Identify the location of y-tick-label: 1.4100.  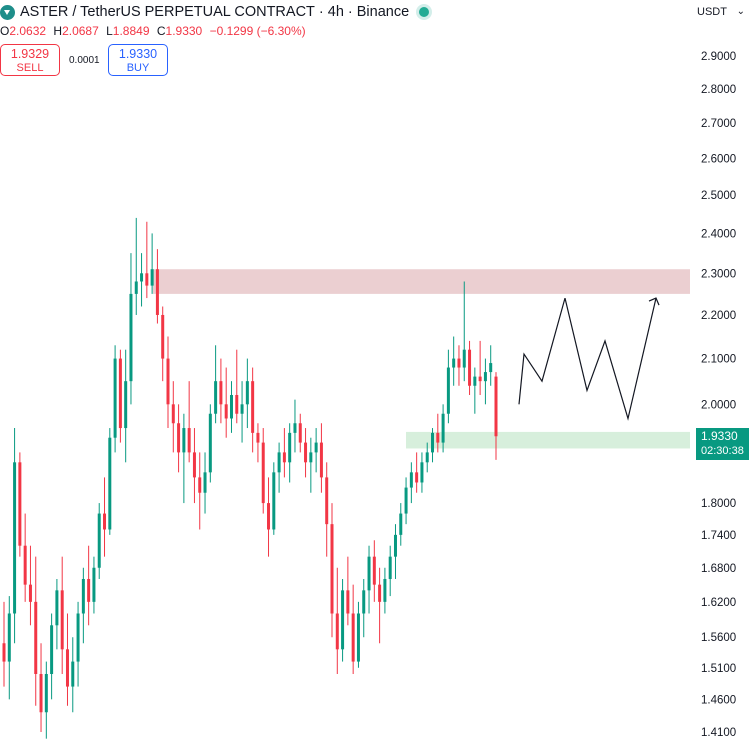
(718, 733).